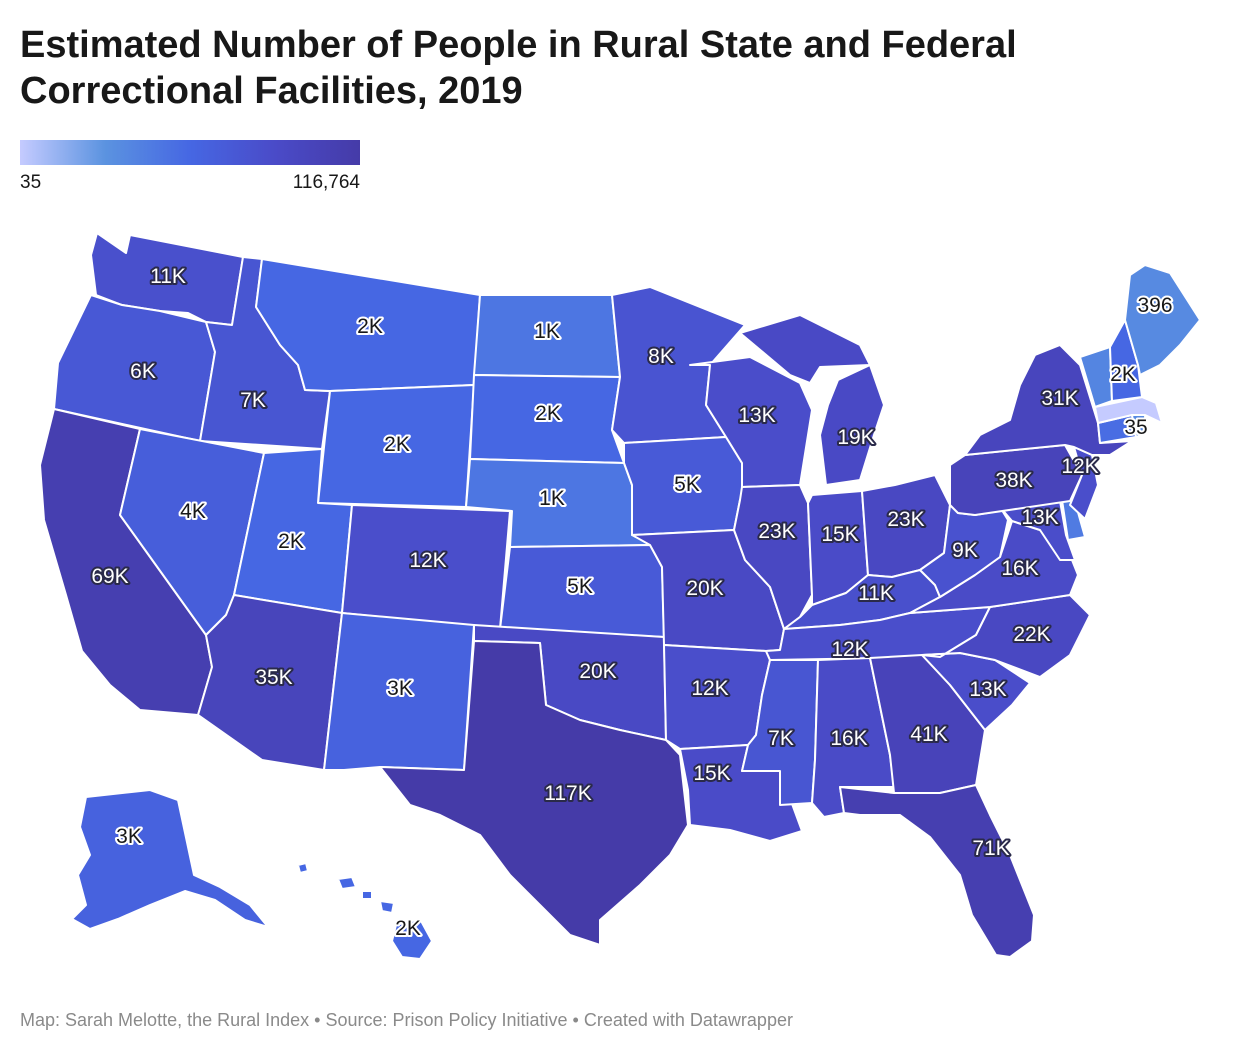 This screenshot has height=1054, width=1240. What do you see at coordinates (370, 326) in the screenshot?
I see `label-mt: 2K` at bounding box center [370, 326].